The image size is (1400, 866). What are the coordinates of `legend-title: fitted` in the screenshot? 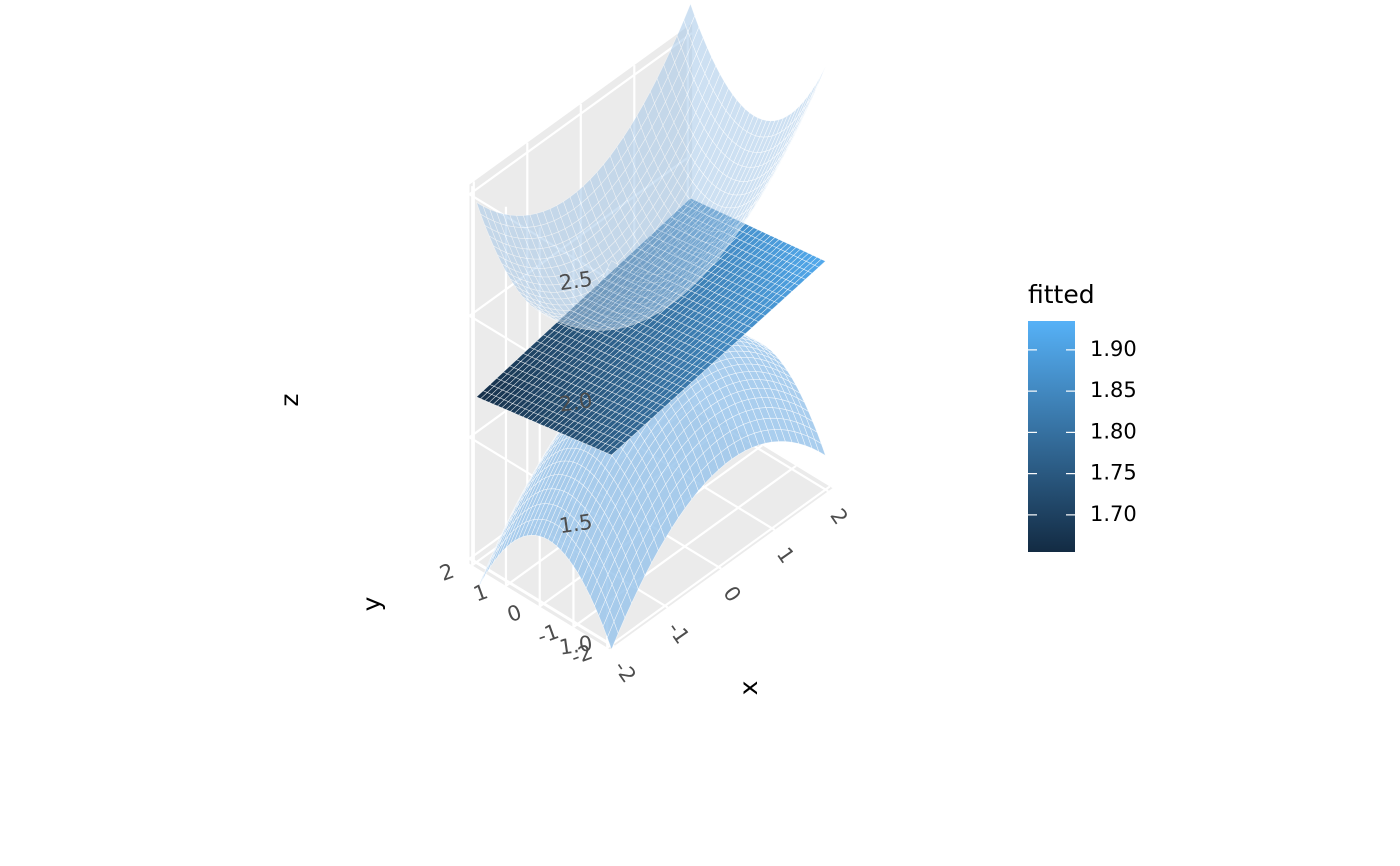 It's located at (1061, 294).